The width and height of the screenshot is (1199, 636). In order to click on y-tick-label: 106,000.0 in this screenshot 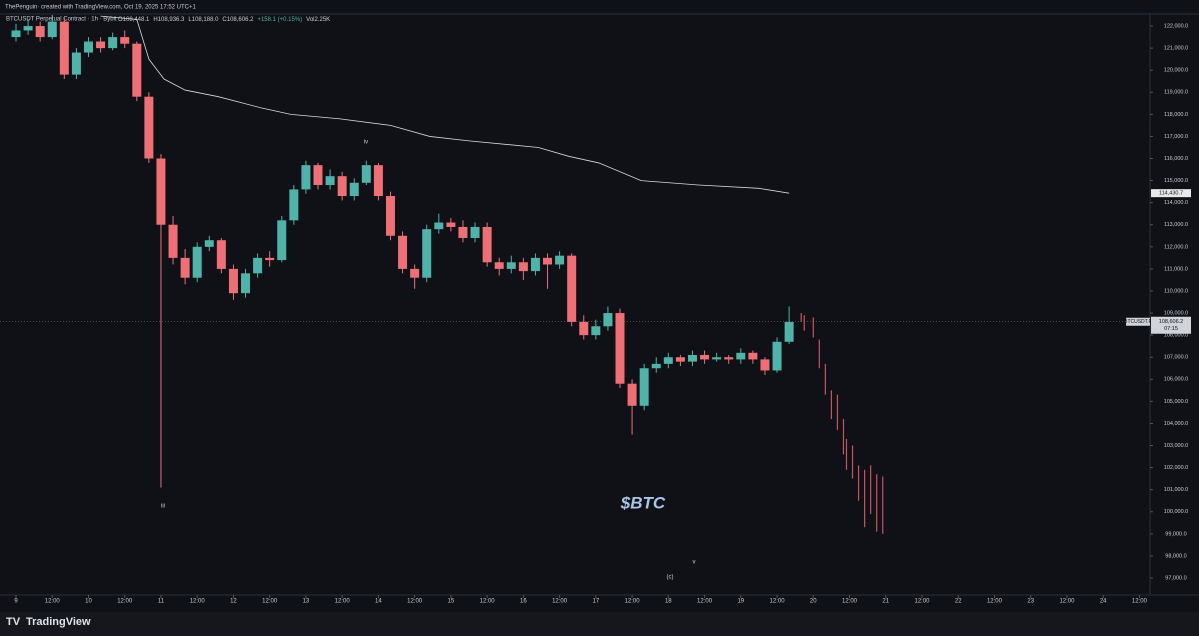, I will do `click(1176, 380)`.